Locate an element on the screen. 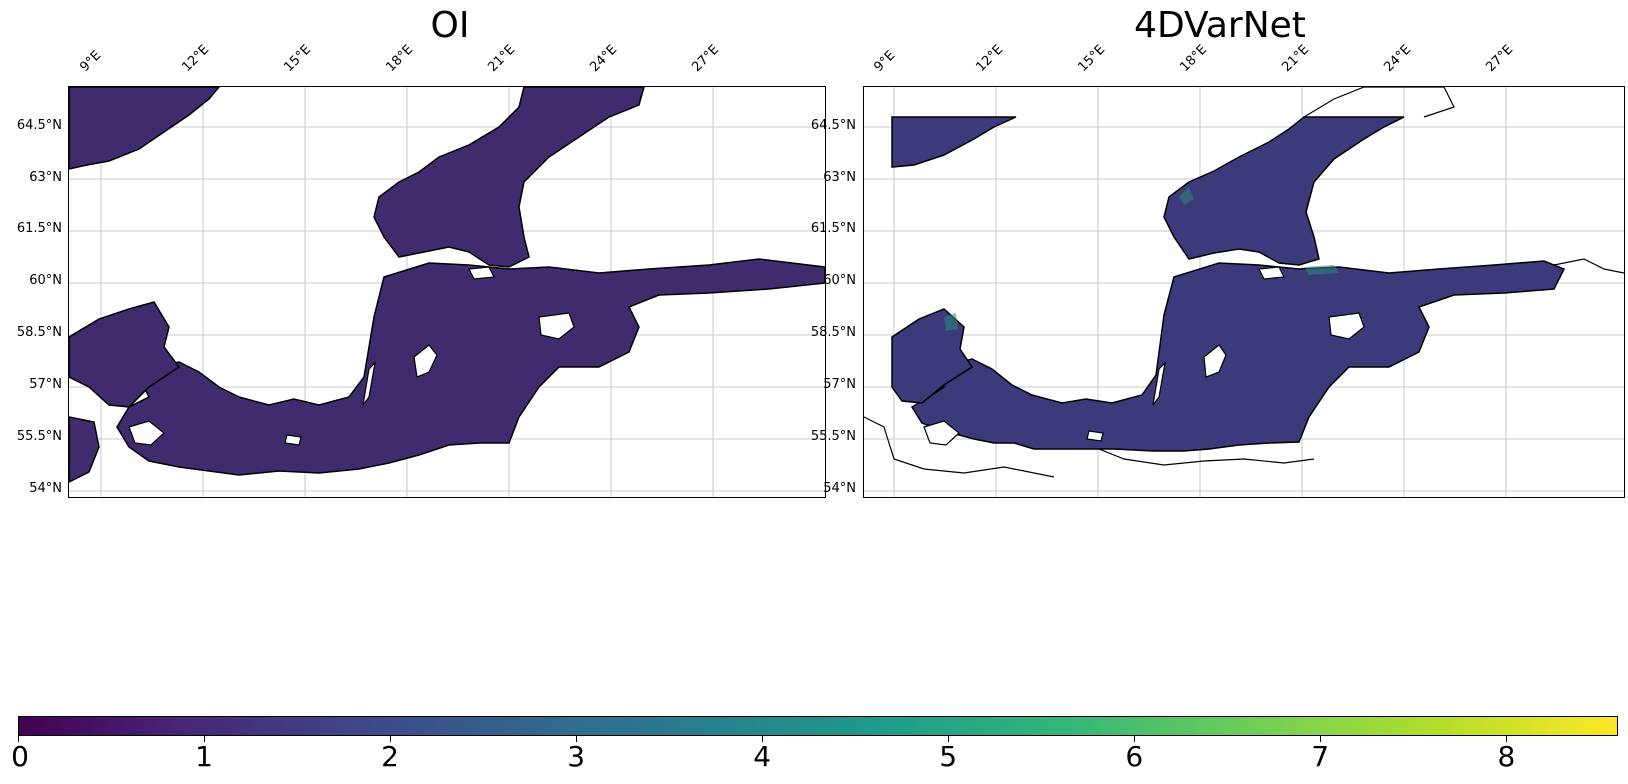 This screenshot has width=1628, height=784. colorbar-tick-label: 1 is located at coordinates (204, 756).